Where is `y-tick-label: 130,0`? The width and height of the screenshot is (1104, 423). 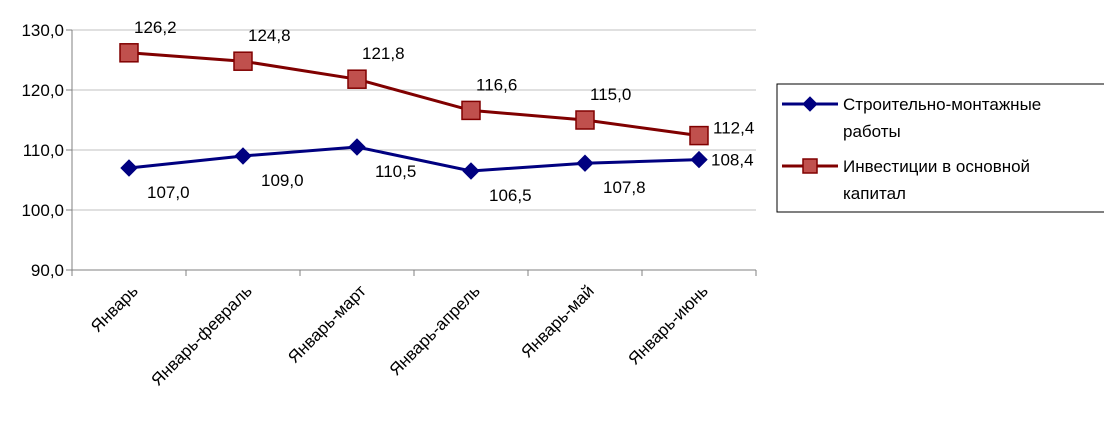
y-tick-label: 130,0 is located at coordinates (42, 30).